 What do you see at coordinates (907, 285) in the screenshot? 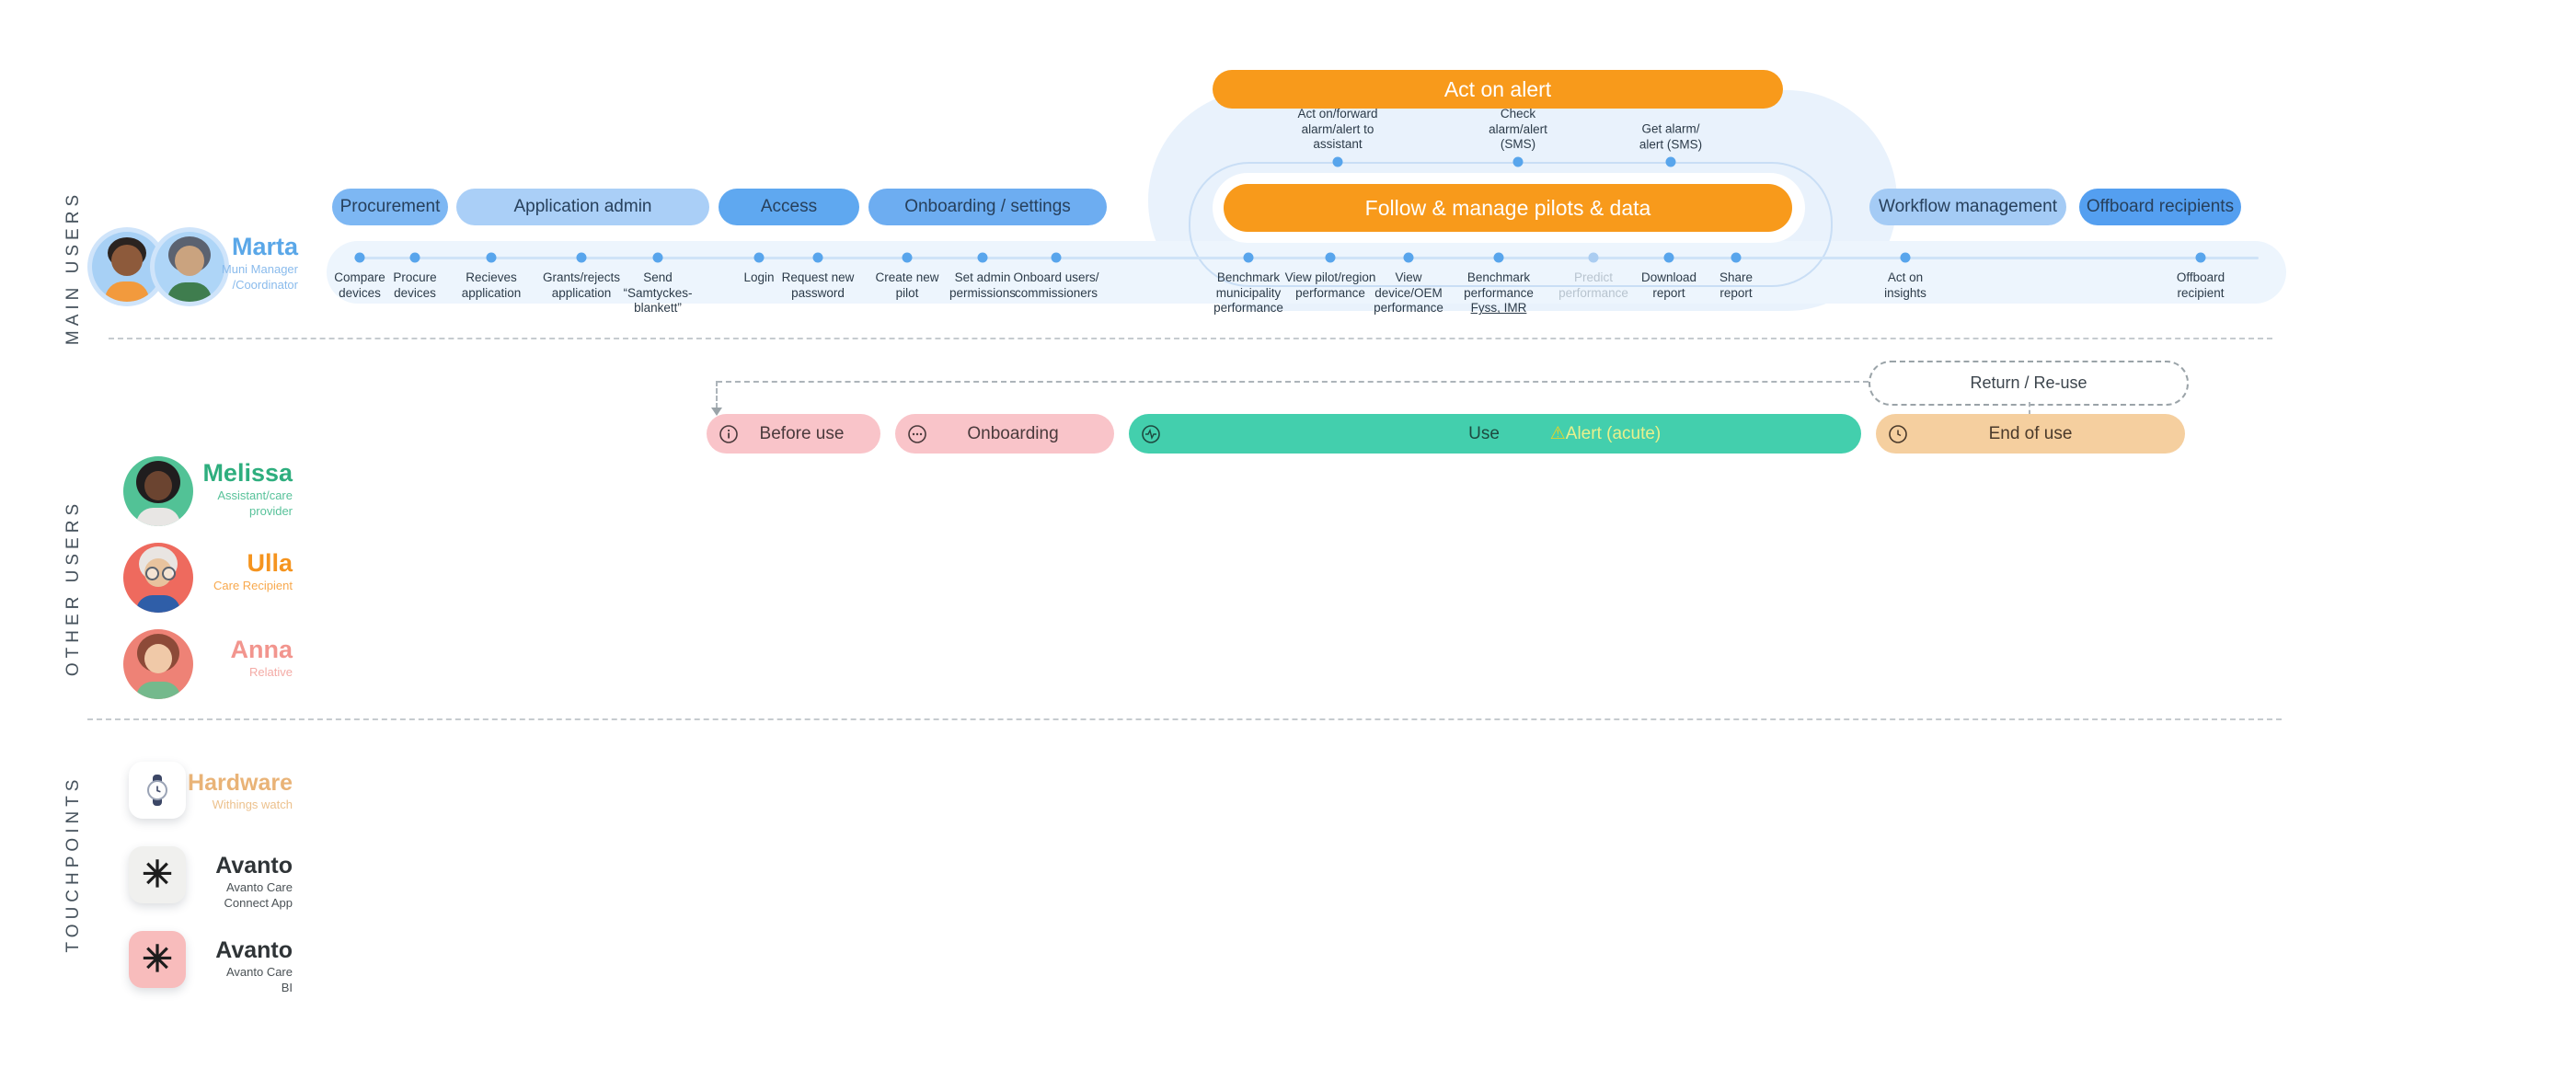
I see `journey-step: Create new pilot` at bounding box center [907, 285].